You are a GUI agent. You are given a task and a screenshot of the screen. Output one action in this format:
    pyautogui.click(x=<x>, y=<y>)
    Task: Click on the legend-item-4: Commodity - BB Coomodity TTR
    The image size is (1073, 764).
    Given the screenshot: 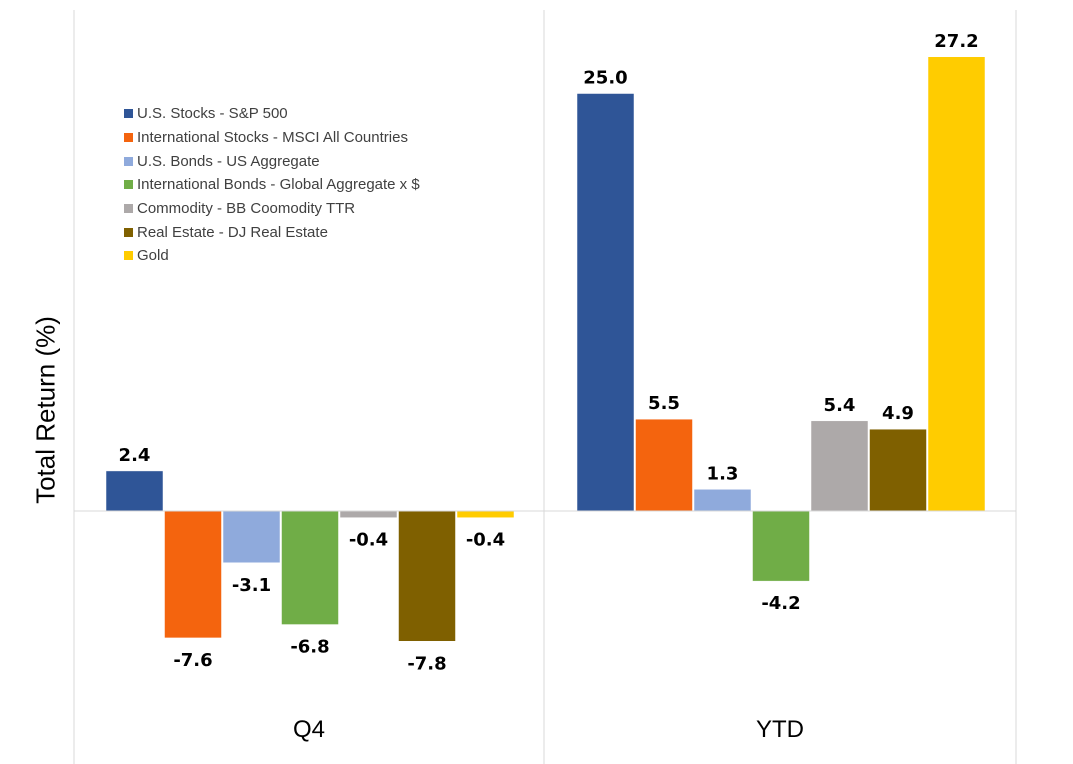 What is the action you would take?
    pyautogui.click(x=272, y=209)
    